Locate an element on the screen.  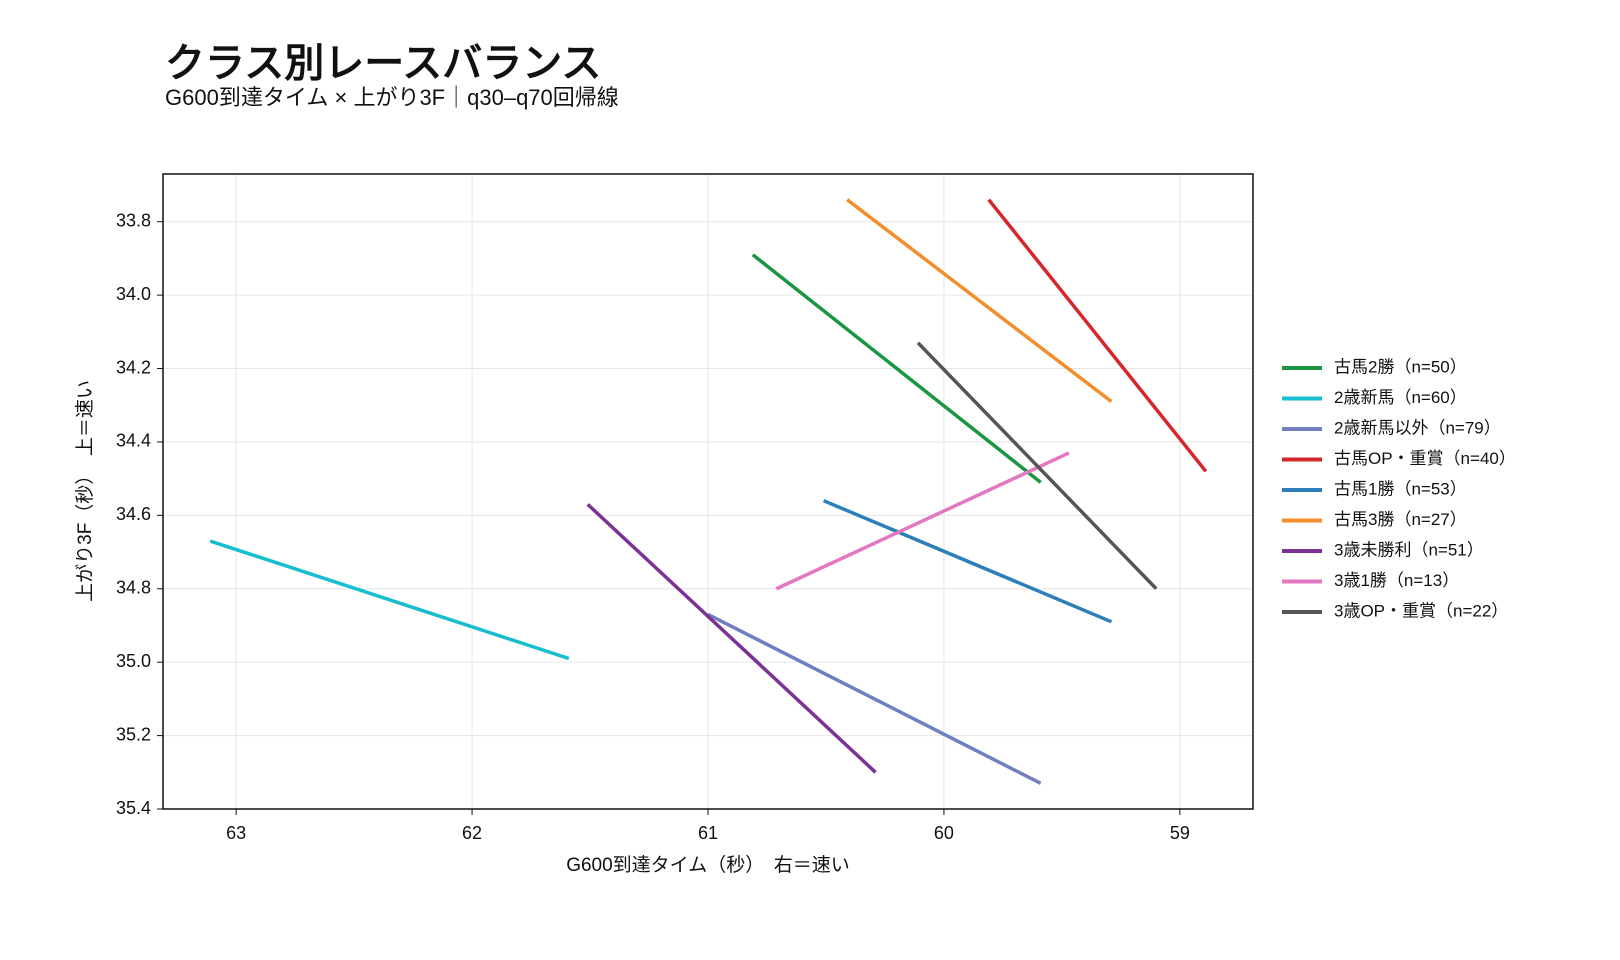
y-tick-label: 34.8 is located at coordinates (133, 588).